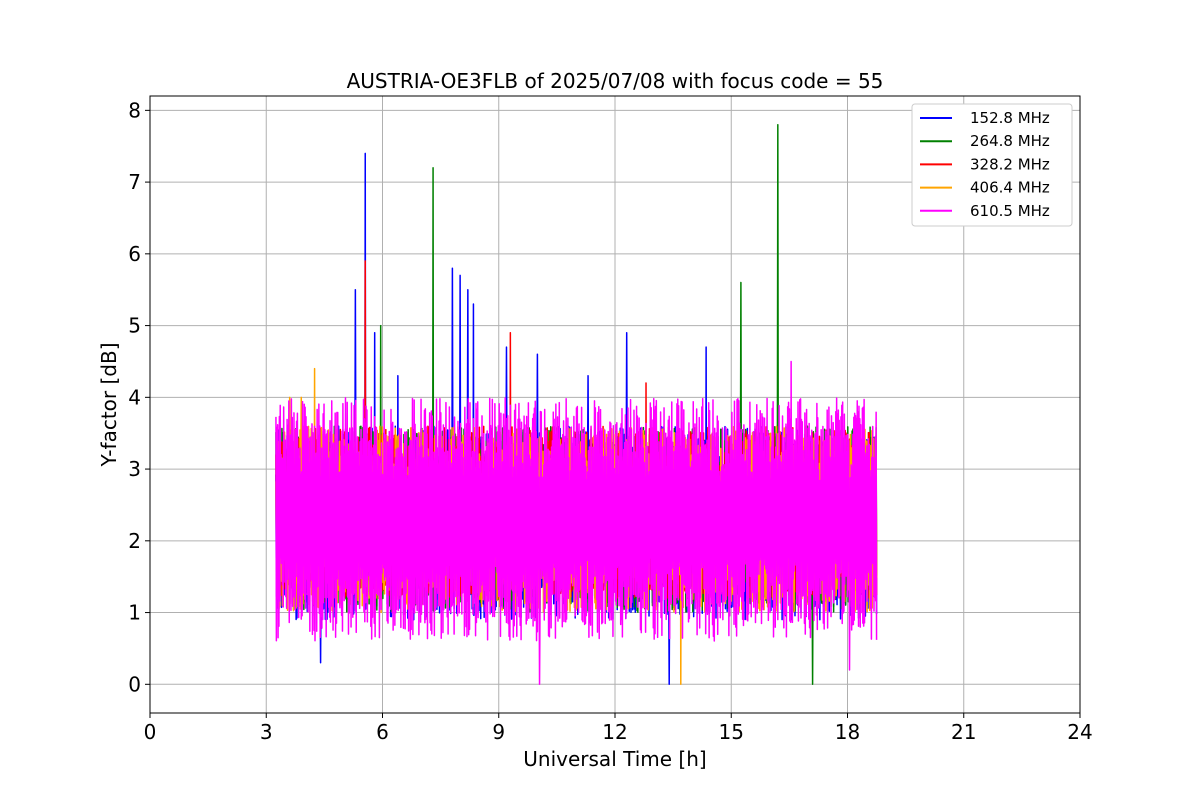 This screenshot has height=804, width=1200. What do you see at coordinates (134, 254) in the screenshot?
I see `y-tick-label: 6` at bounding box center [134, 254].